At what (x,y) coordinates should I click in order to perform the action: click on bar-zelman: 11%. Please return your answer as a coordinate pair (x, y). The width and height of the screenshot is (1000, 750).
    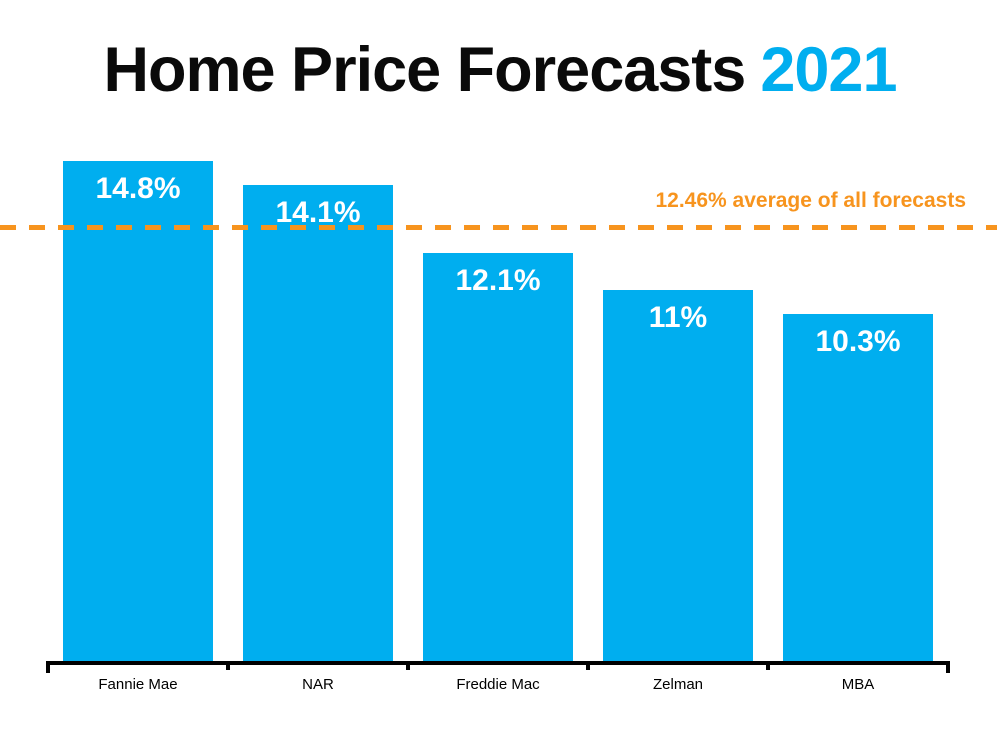
    Looking at the image, I should click on (678, 476).